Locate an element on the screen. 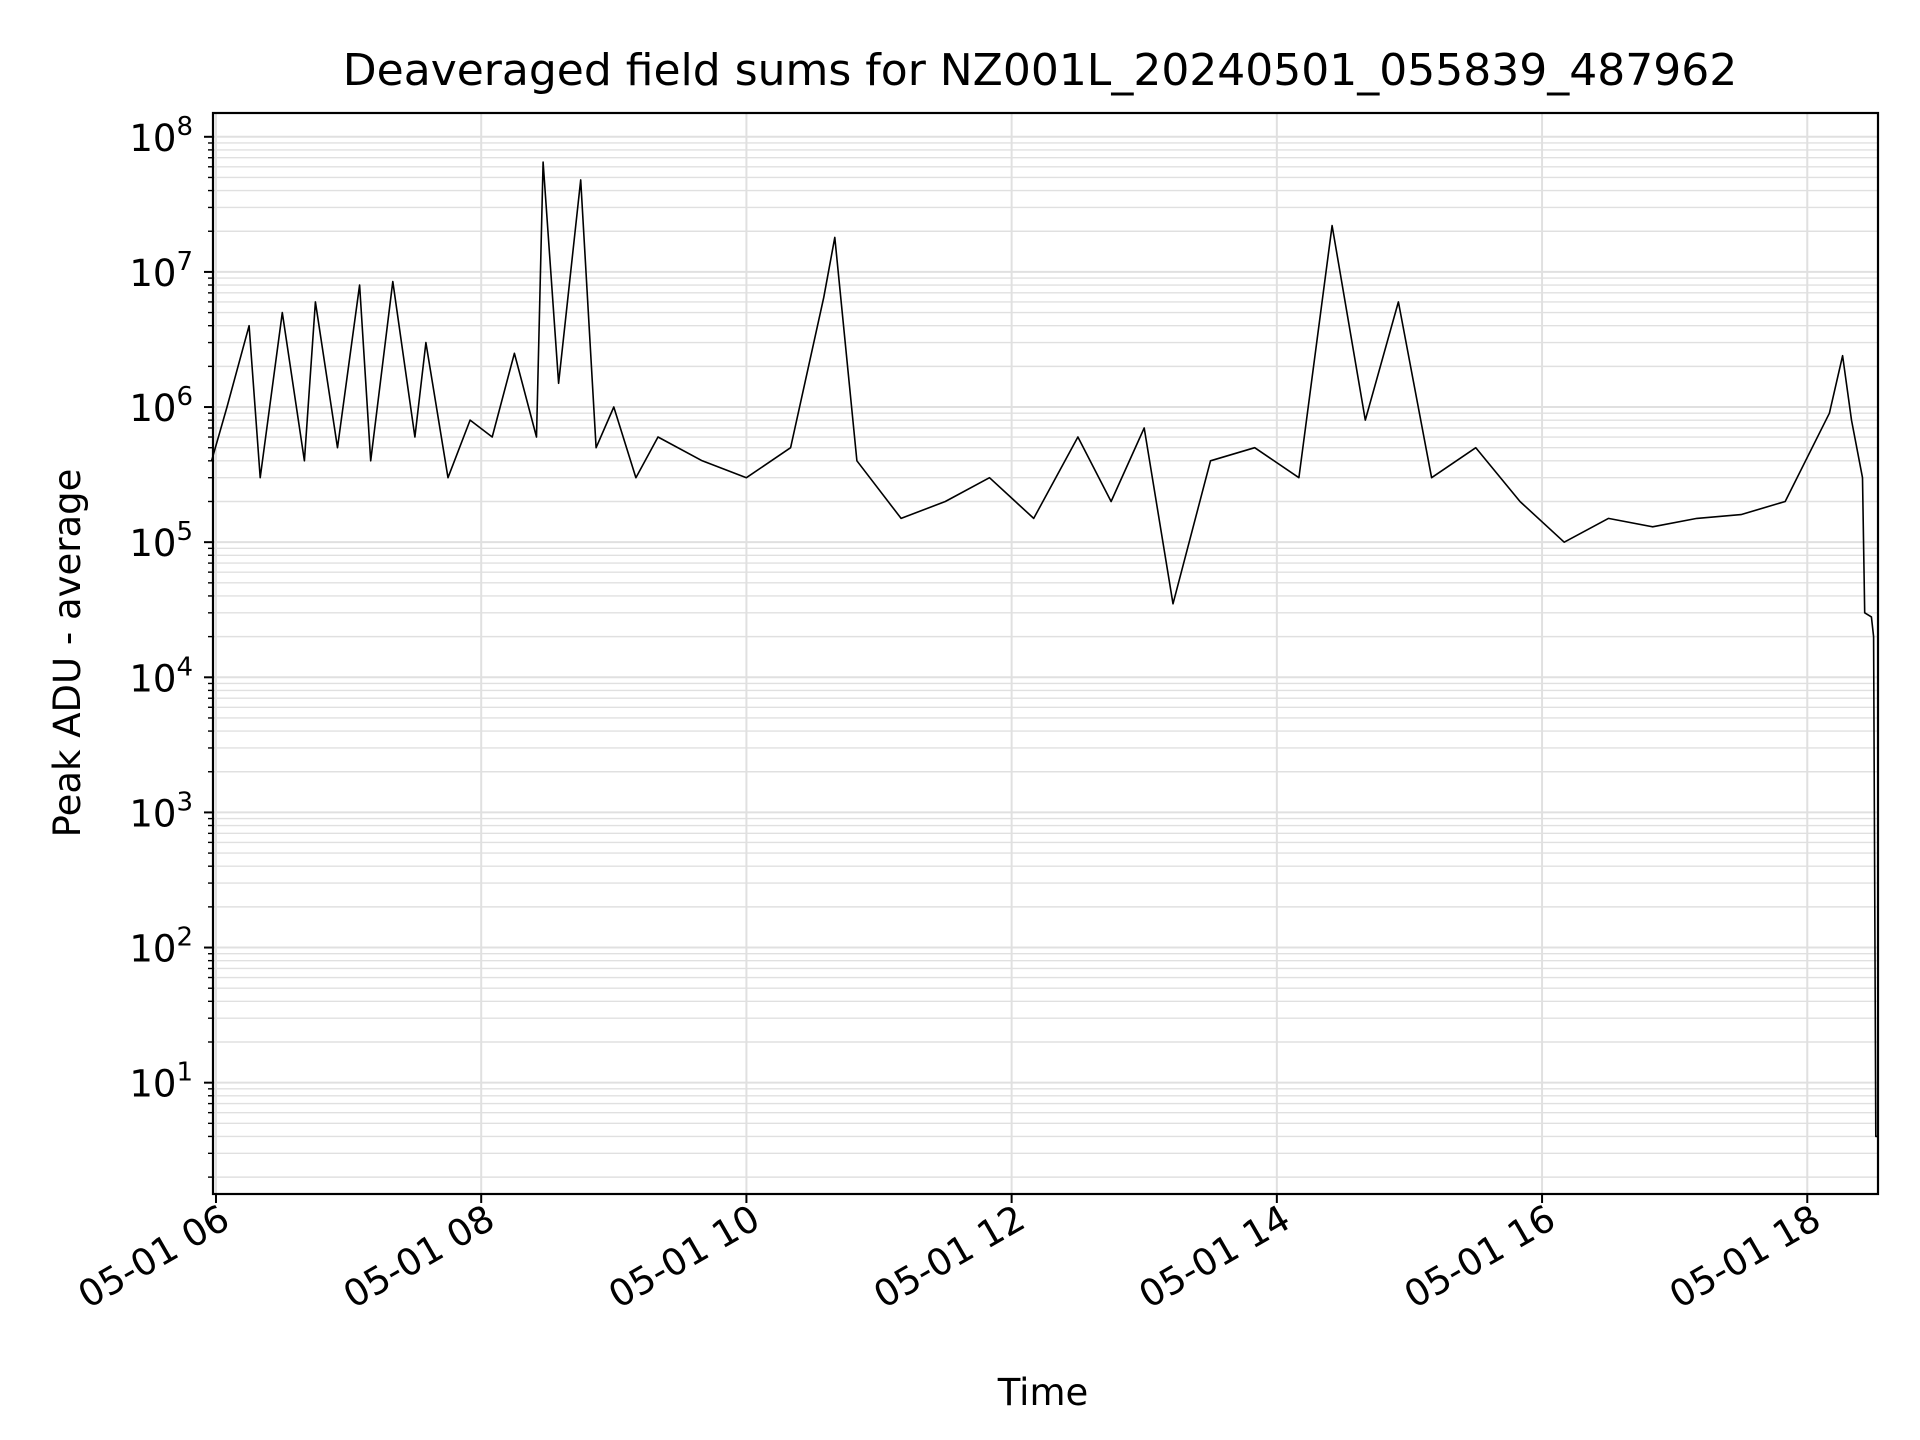  y-tick-label: 106 is located at coordinates (161, 406).